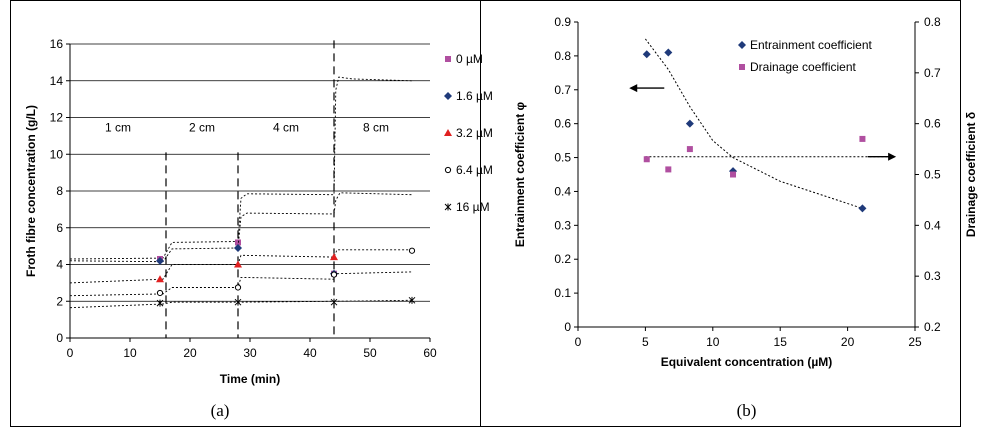 The height and width of the screenshot is (427, 987). I want to click on b-y-right-tick-label: 0.6, so click(932, 124).